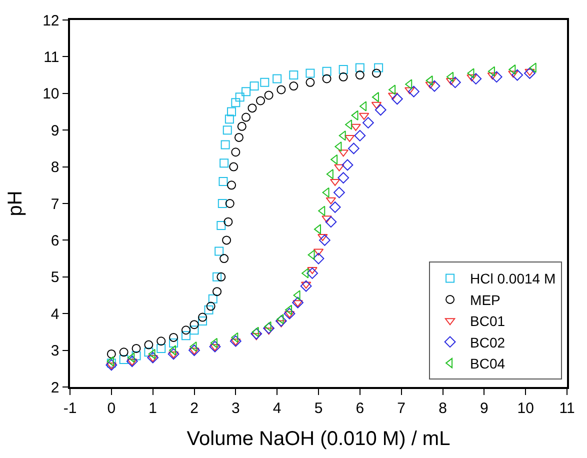  What do you see at coordinates (567, 408) in the screenshot?
I see `x-tick-label: 11` at bounding box center [567, 408].